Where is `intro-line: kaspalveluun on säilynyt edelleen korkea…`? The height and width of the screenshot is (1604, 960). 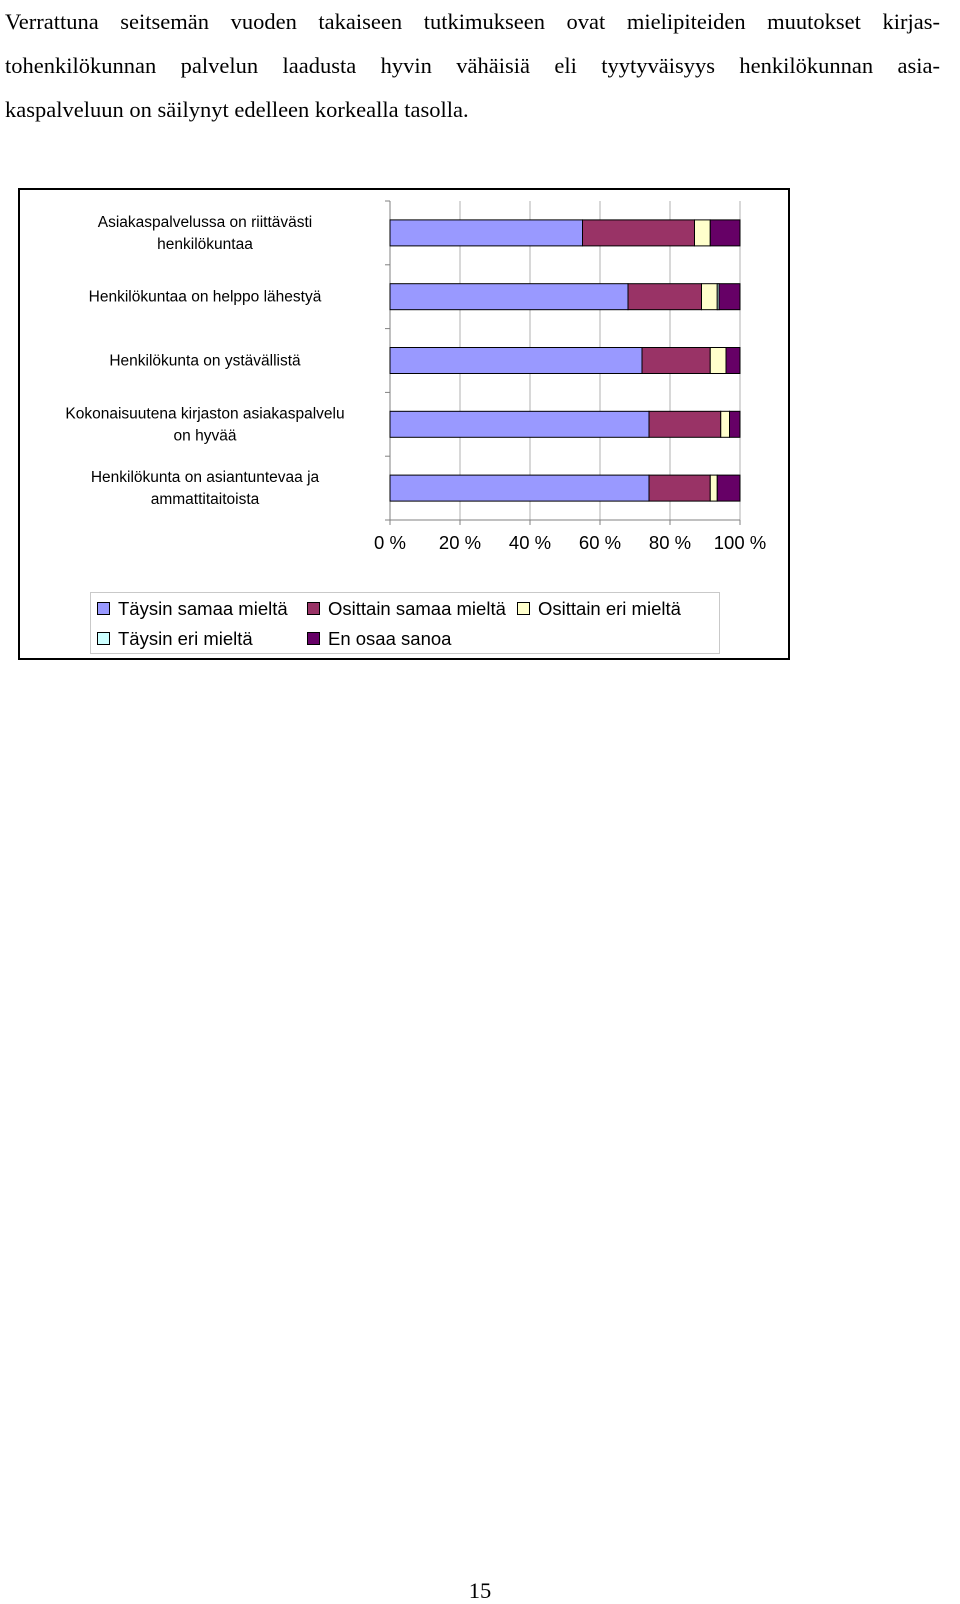 intro-line: kaspalveluun on säilynyt edelleen korkea… is located at coordinates (237, 109).